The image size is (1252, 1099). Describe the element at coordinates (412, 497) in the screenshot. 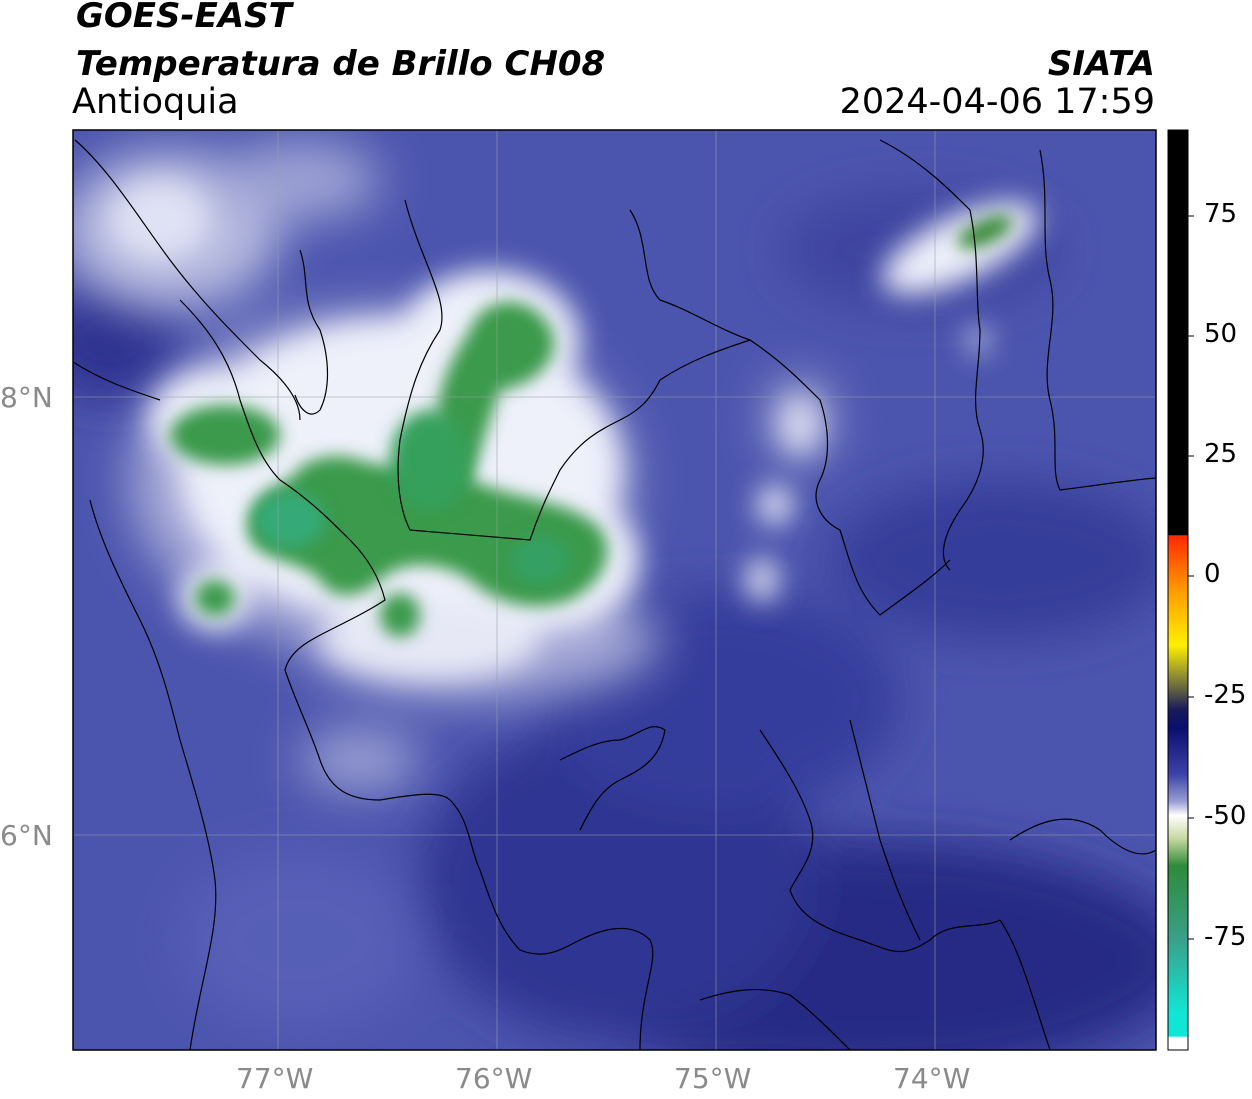

I see `cloud-coldest-tops` at that location.